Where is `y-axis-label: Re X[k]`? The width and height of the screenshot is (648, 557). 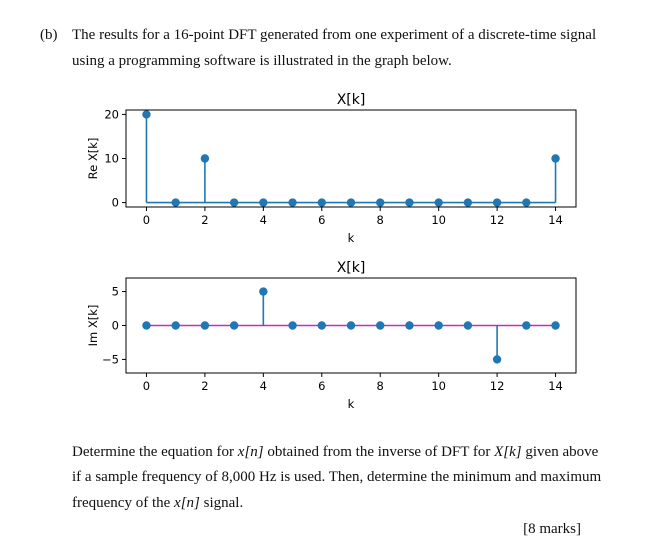 y-axis-label: Re X[k] is located at coordinates (93, 159).